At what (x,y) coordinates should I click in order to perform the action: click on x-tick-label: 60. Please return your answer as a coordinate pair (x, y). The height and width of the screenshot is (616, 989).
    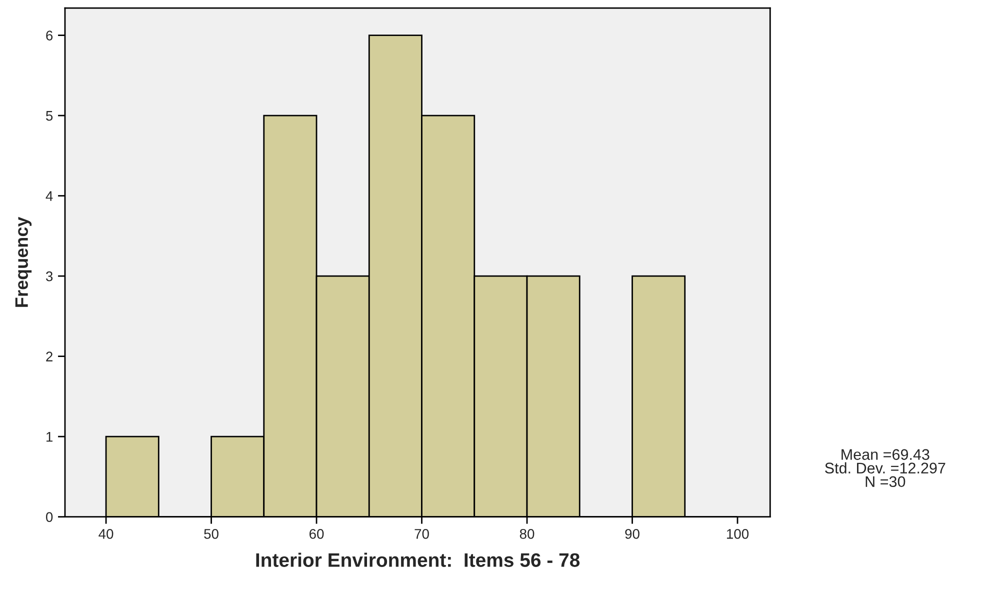
    Looking at the image, I should click on (317, 533).